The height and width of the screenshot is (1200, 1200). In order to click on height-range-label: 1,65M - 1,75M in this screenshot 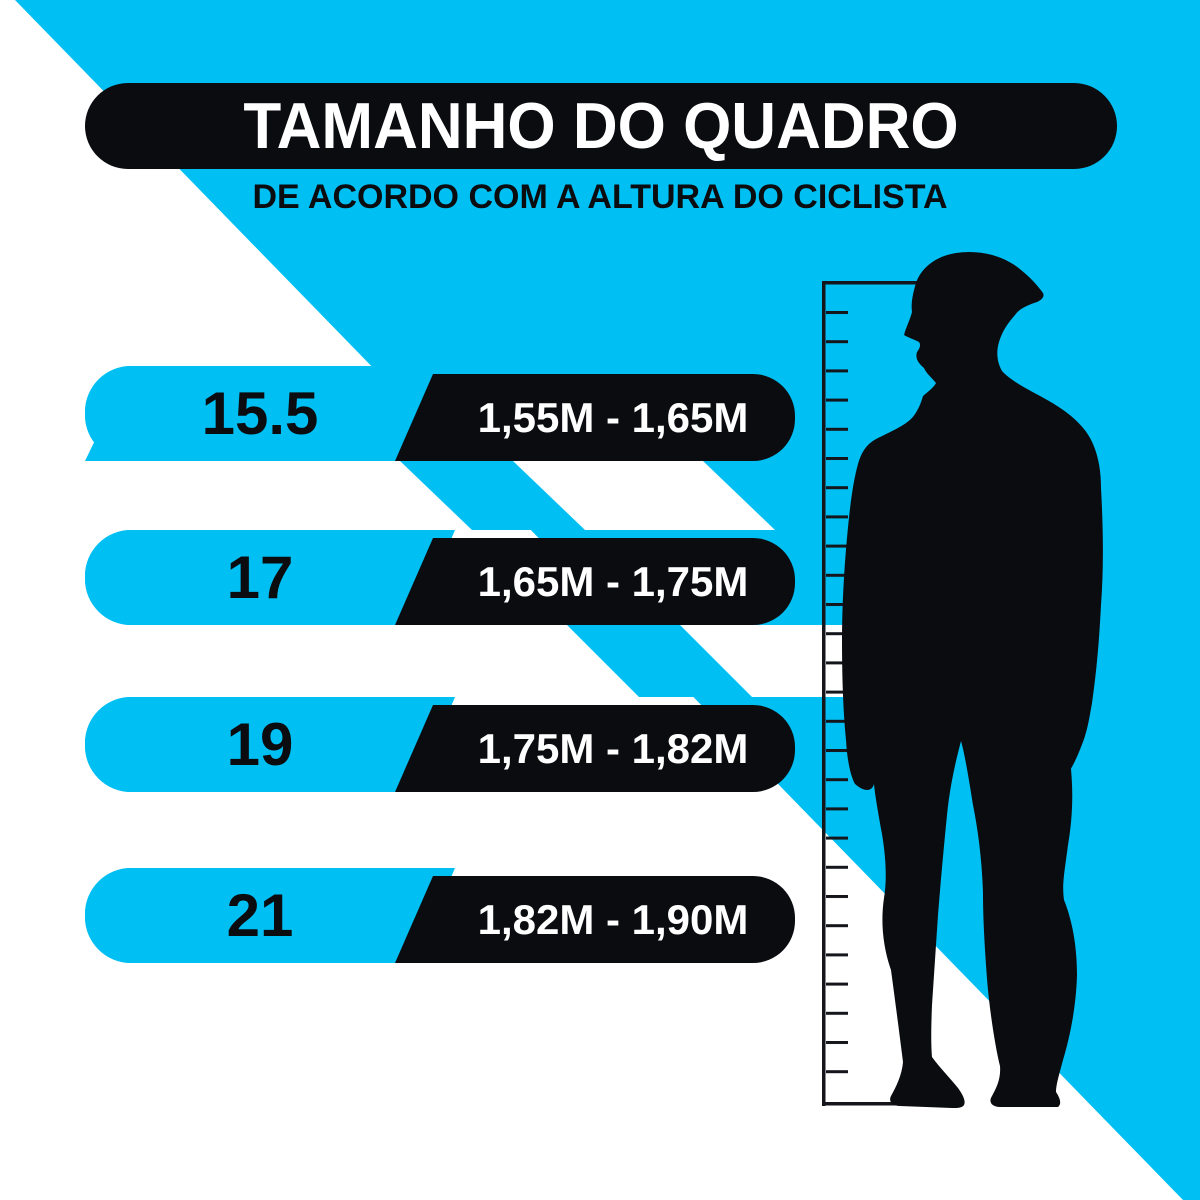, I will do `click(613, 581)`.